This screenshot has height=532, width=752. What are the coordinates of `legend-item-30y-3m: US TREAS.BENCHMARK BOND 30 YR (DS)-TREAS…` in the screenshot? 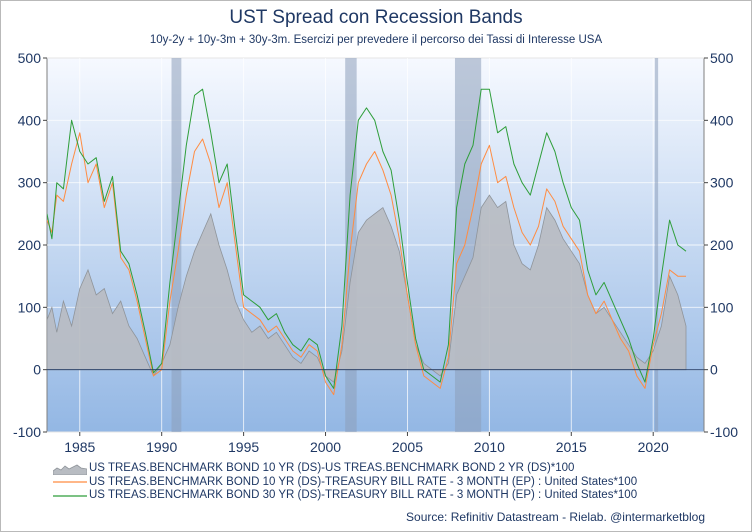 It's located at (345, 496).